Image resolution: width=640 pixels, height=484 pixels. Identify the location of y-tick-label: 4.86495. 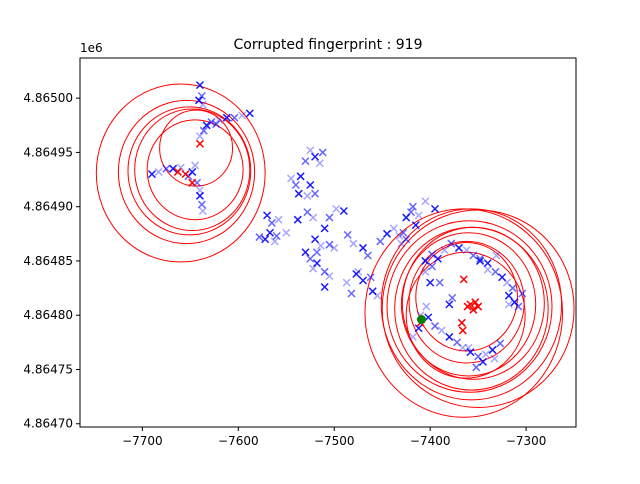
(48, 152).